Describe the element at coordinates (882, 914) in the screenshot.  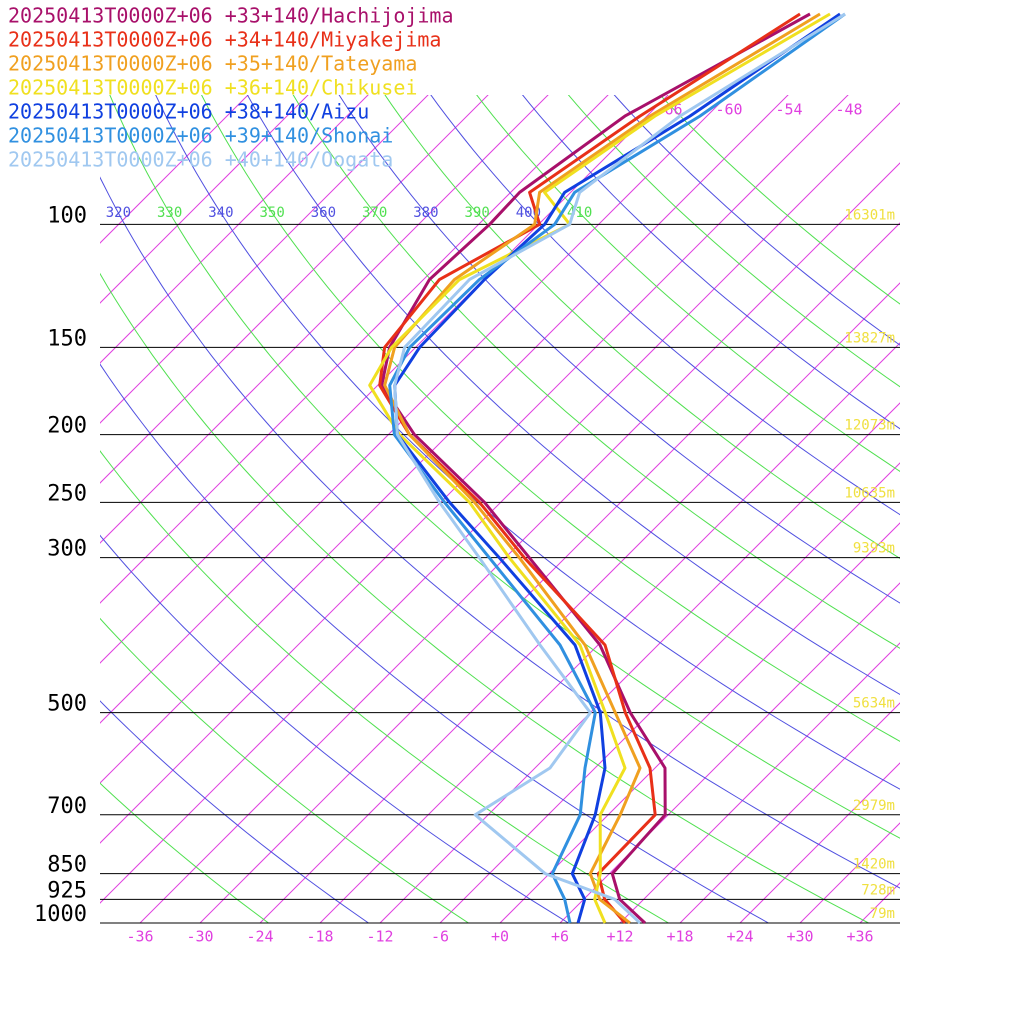
I see `height-label: 79m` at that location.